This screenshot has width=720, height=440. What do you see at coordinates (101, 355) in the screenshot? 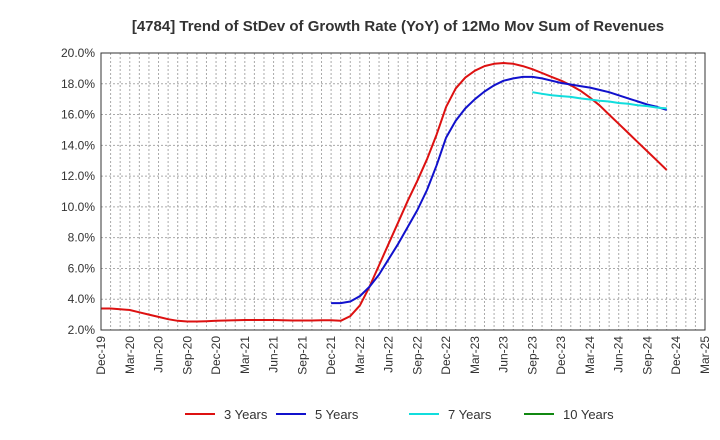
I see `x-tick-label: Dec-19` at bounding box center [101, 355].